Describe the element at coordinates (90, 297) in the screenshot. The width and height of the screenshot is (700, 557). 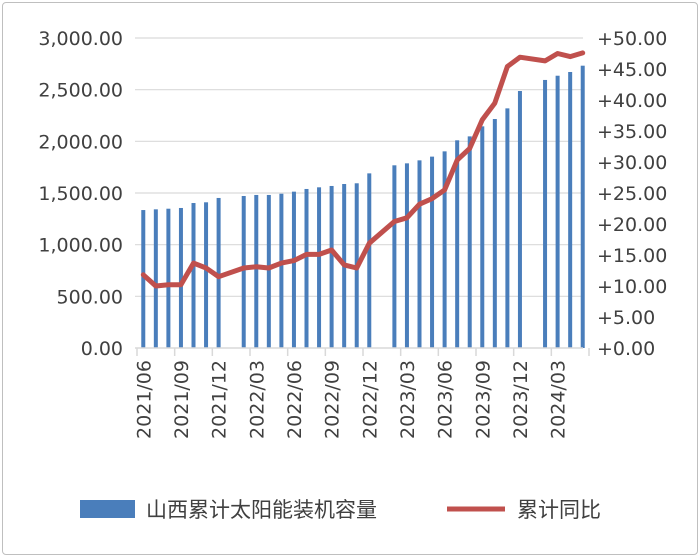
I see `left-axis-tick-label: 500.00` at that location.